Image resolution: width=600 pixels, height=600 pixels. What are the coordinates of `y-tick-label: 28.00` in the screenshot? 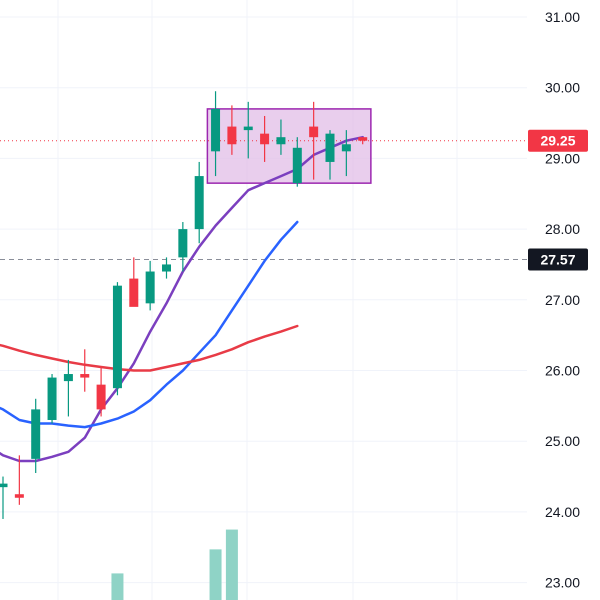 It's located at (562, 229).